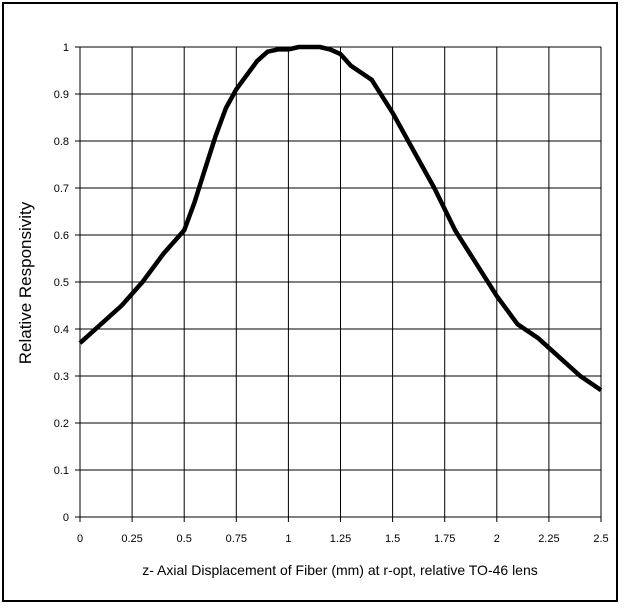 This screenshot has height=608, width=624. What do you see at coordinates (236, 539) in the screenshot?
I see `x-tick-label: 0.75` at bounding box center [236, 539].